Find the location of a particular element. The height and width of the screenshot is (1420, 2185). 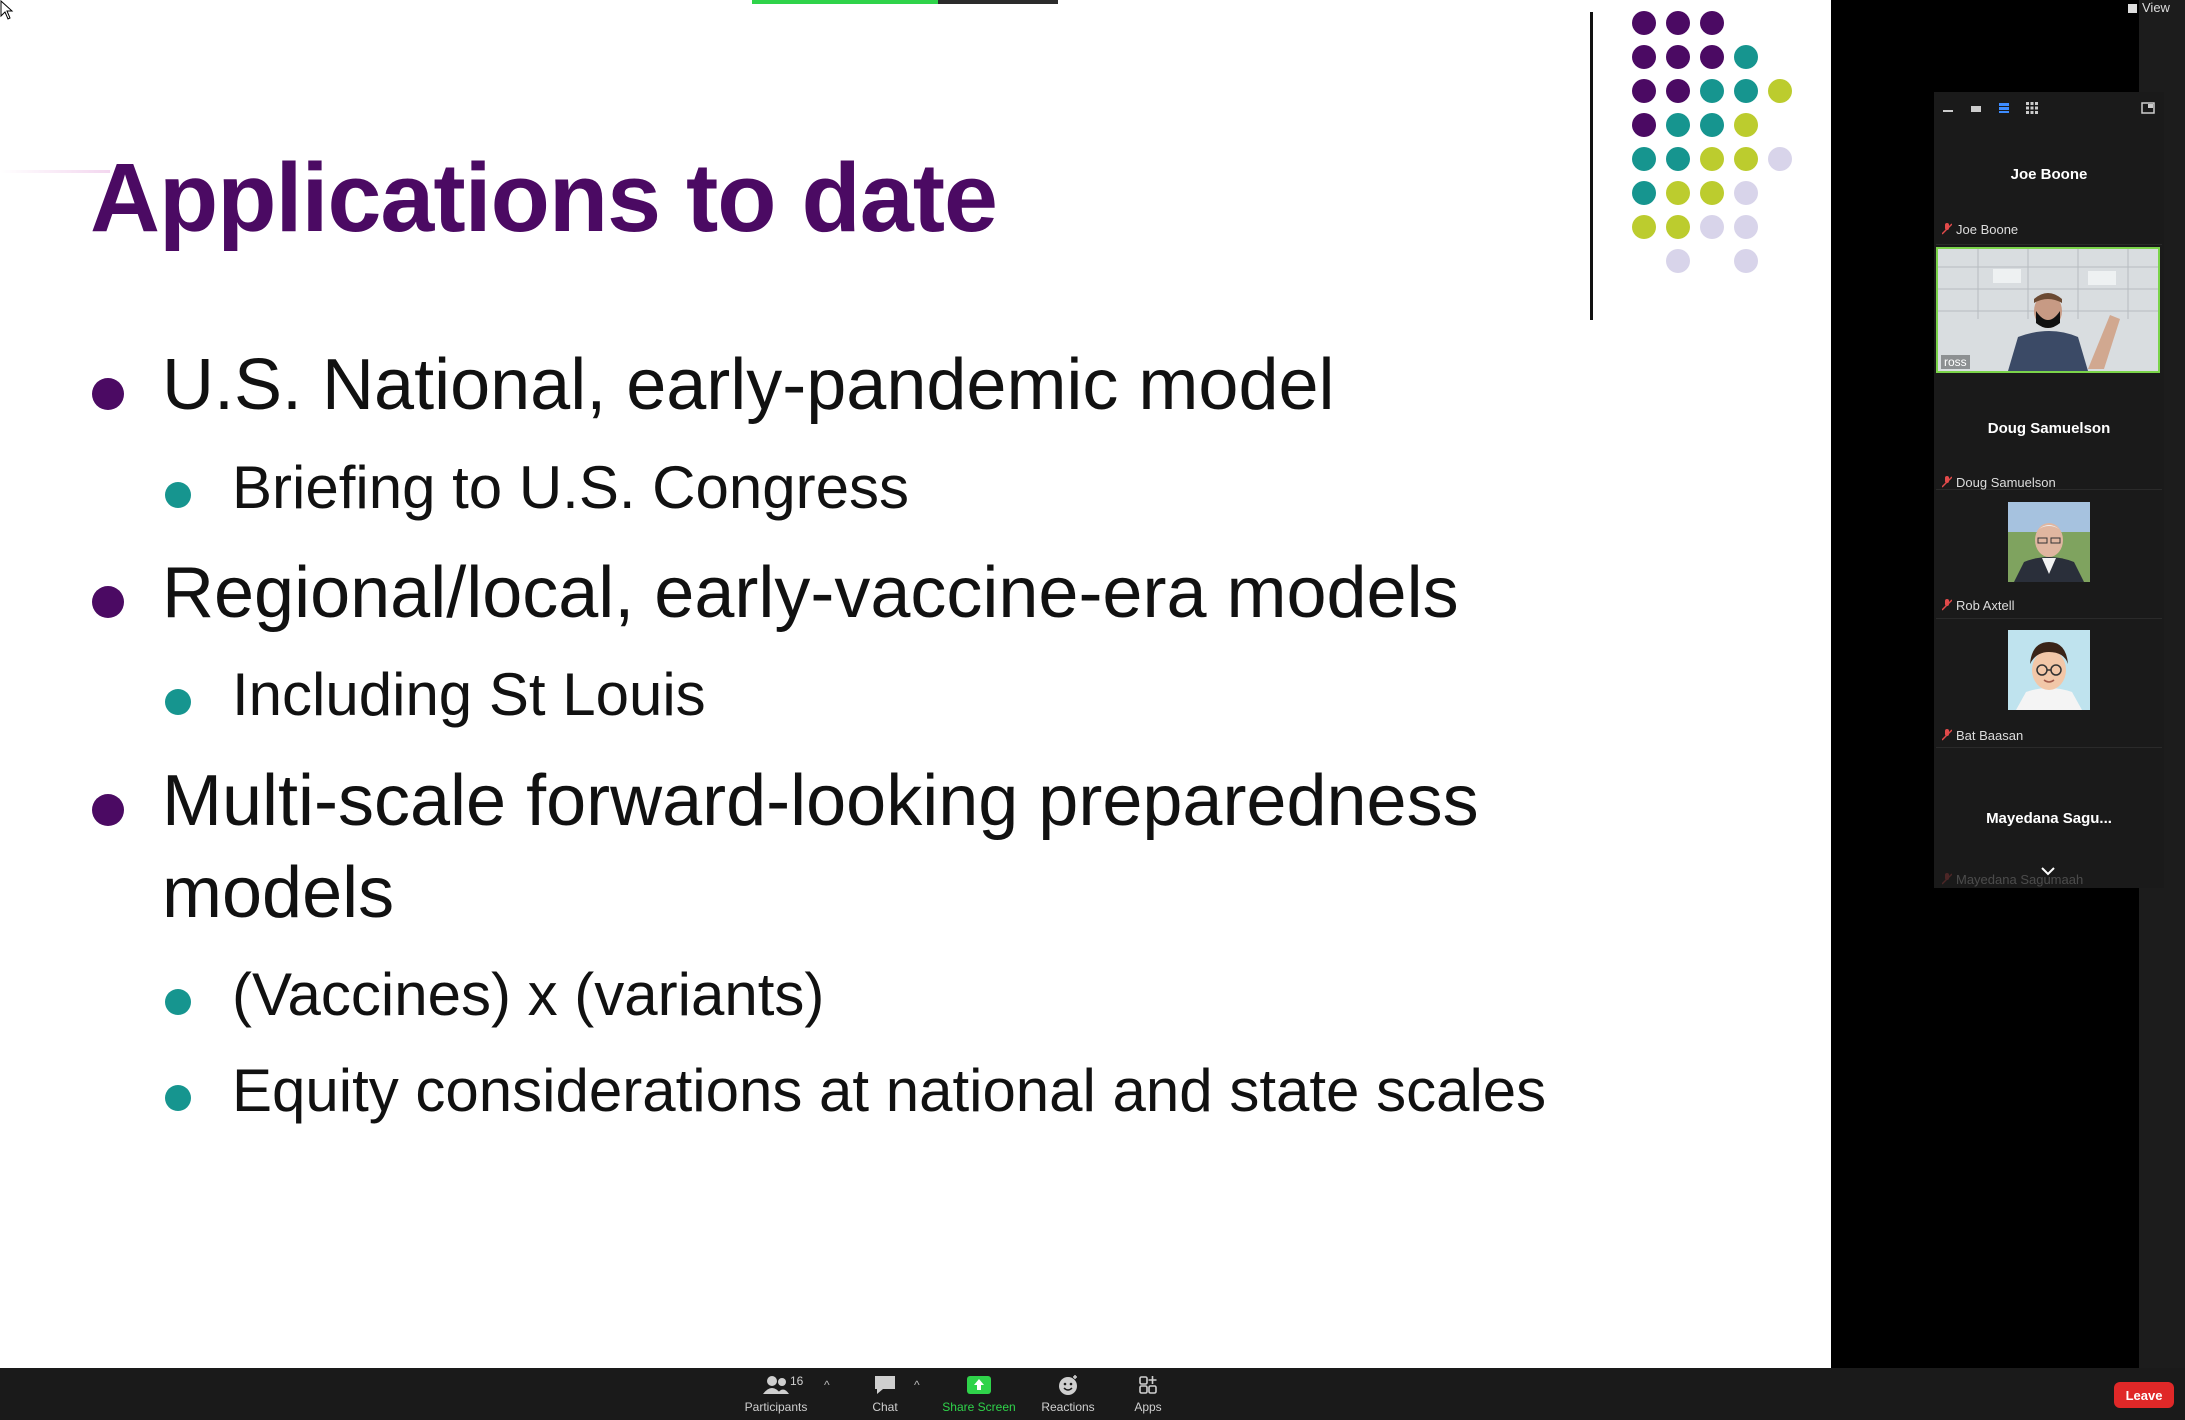

bullet-item: Multi-scale forward-looking preparedness is located at coordinates (785, 801).